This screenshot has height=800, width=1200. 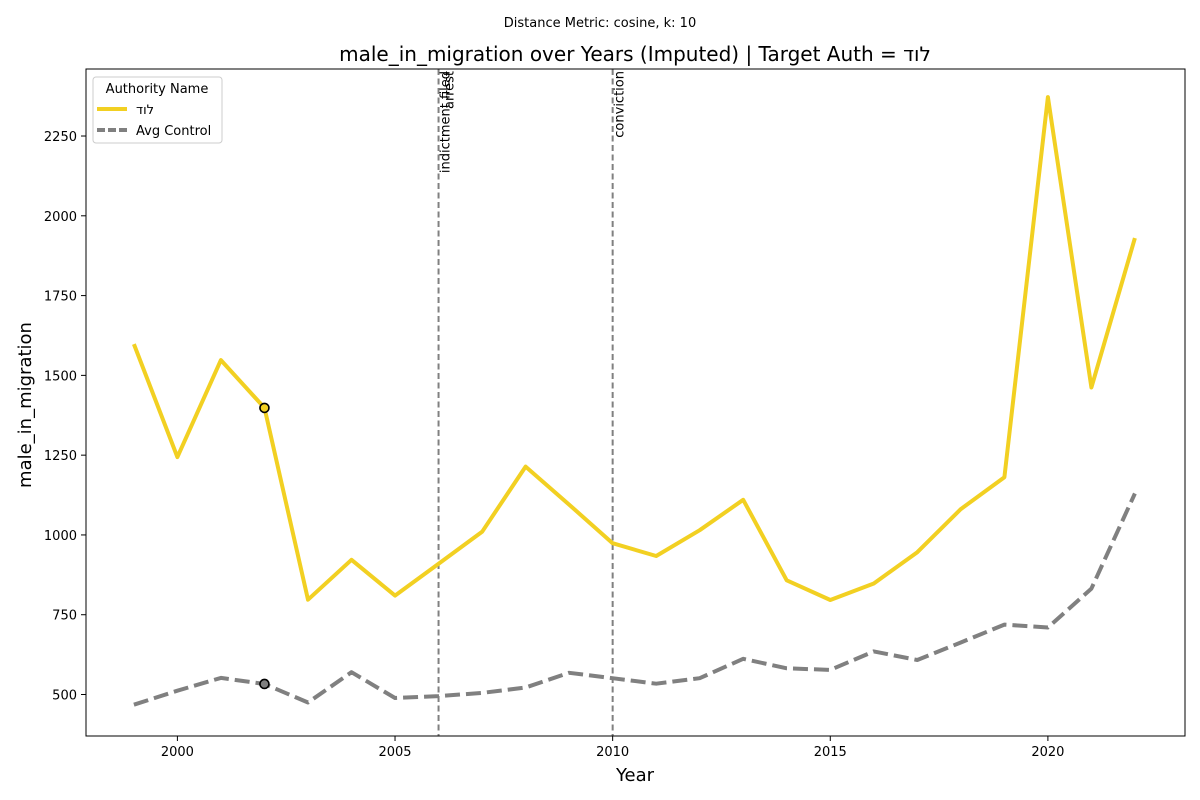 I want to click on x-tick-label: 2010, so click(x=612, y=752).